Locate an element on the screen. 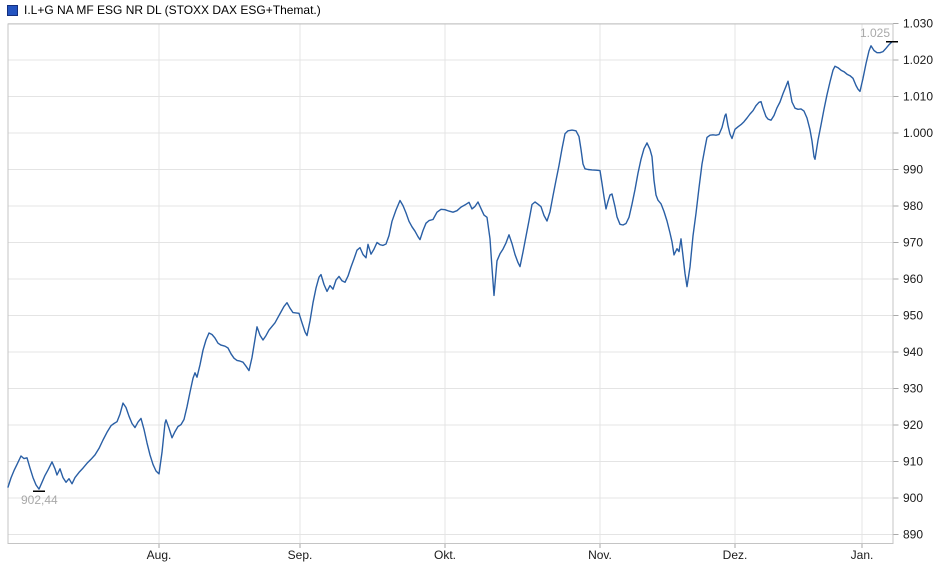 The height and width of the screenshot is (579, 940). x-tick-label: Jan. is located at coordinates (862, 555).